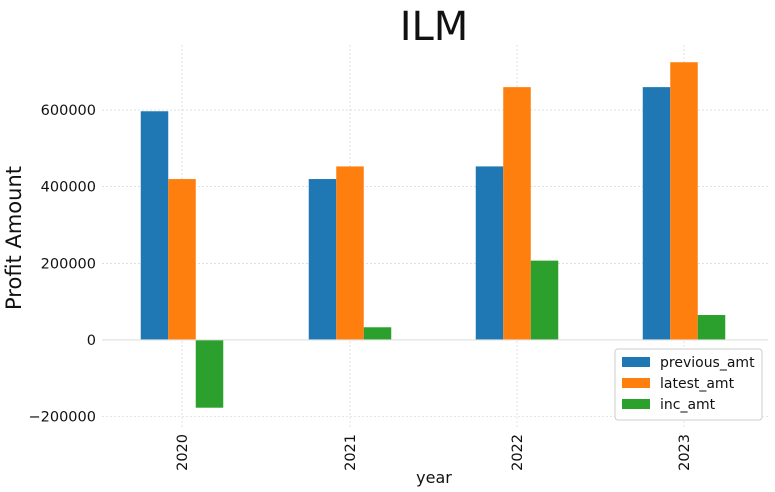 This screenshot has width=775, height=492. I want to click on y-tick-label: 600000, so click(68, 111).